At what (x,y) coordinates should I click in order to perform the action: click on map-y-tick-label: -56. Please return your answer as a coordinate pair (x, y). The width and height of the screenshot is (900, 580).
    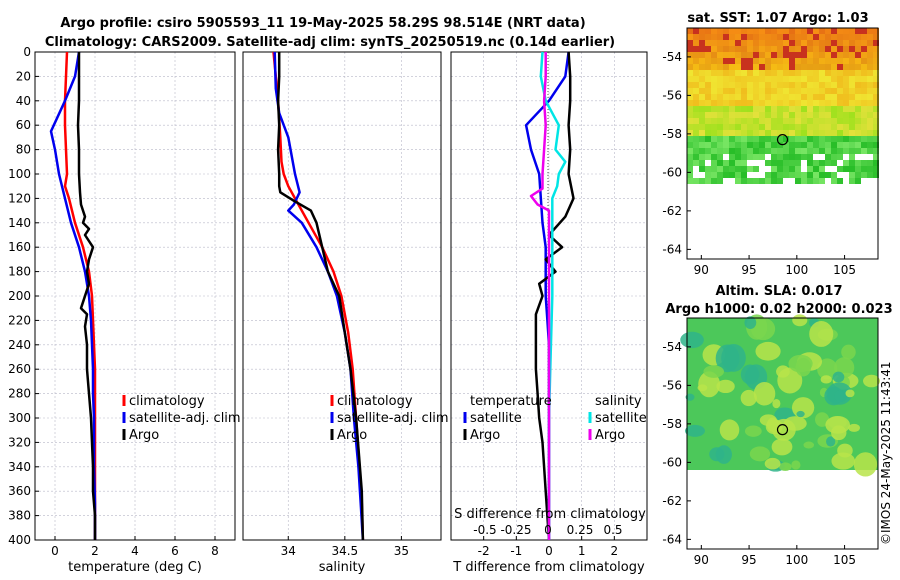
    Looking at the image, I should click on (672, 95).